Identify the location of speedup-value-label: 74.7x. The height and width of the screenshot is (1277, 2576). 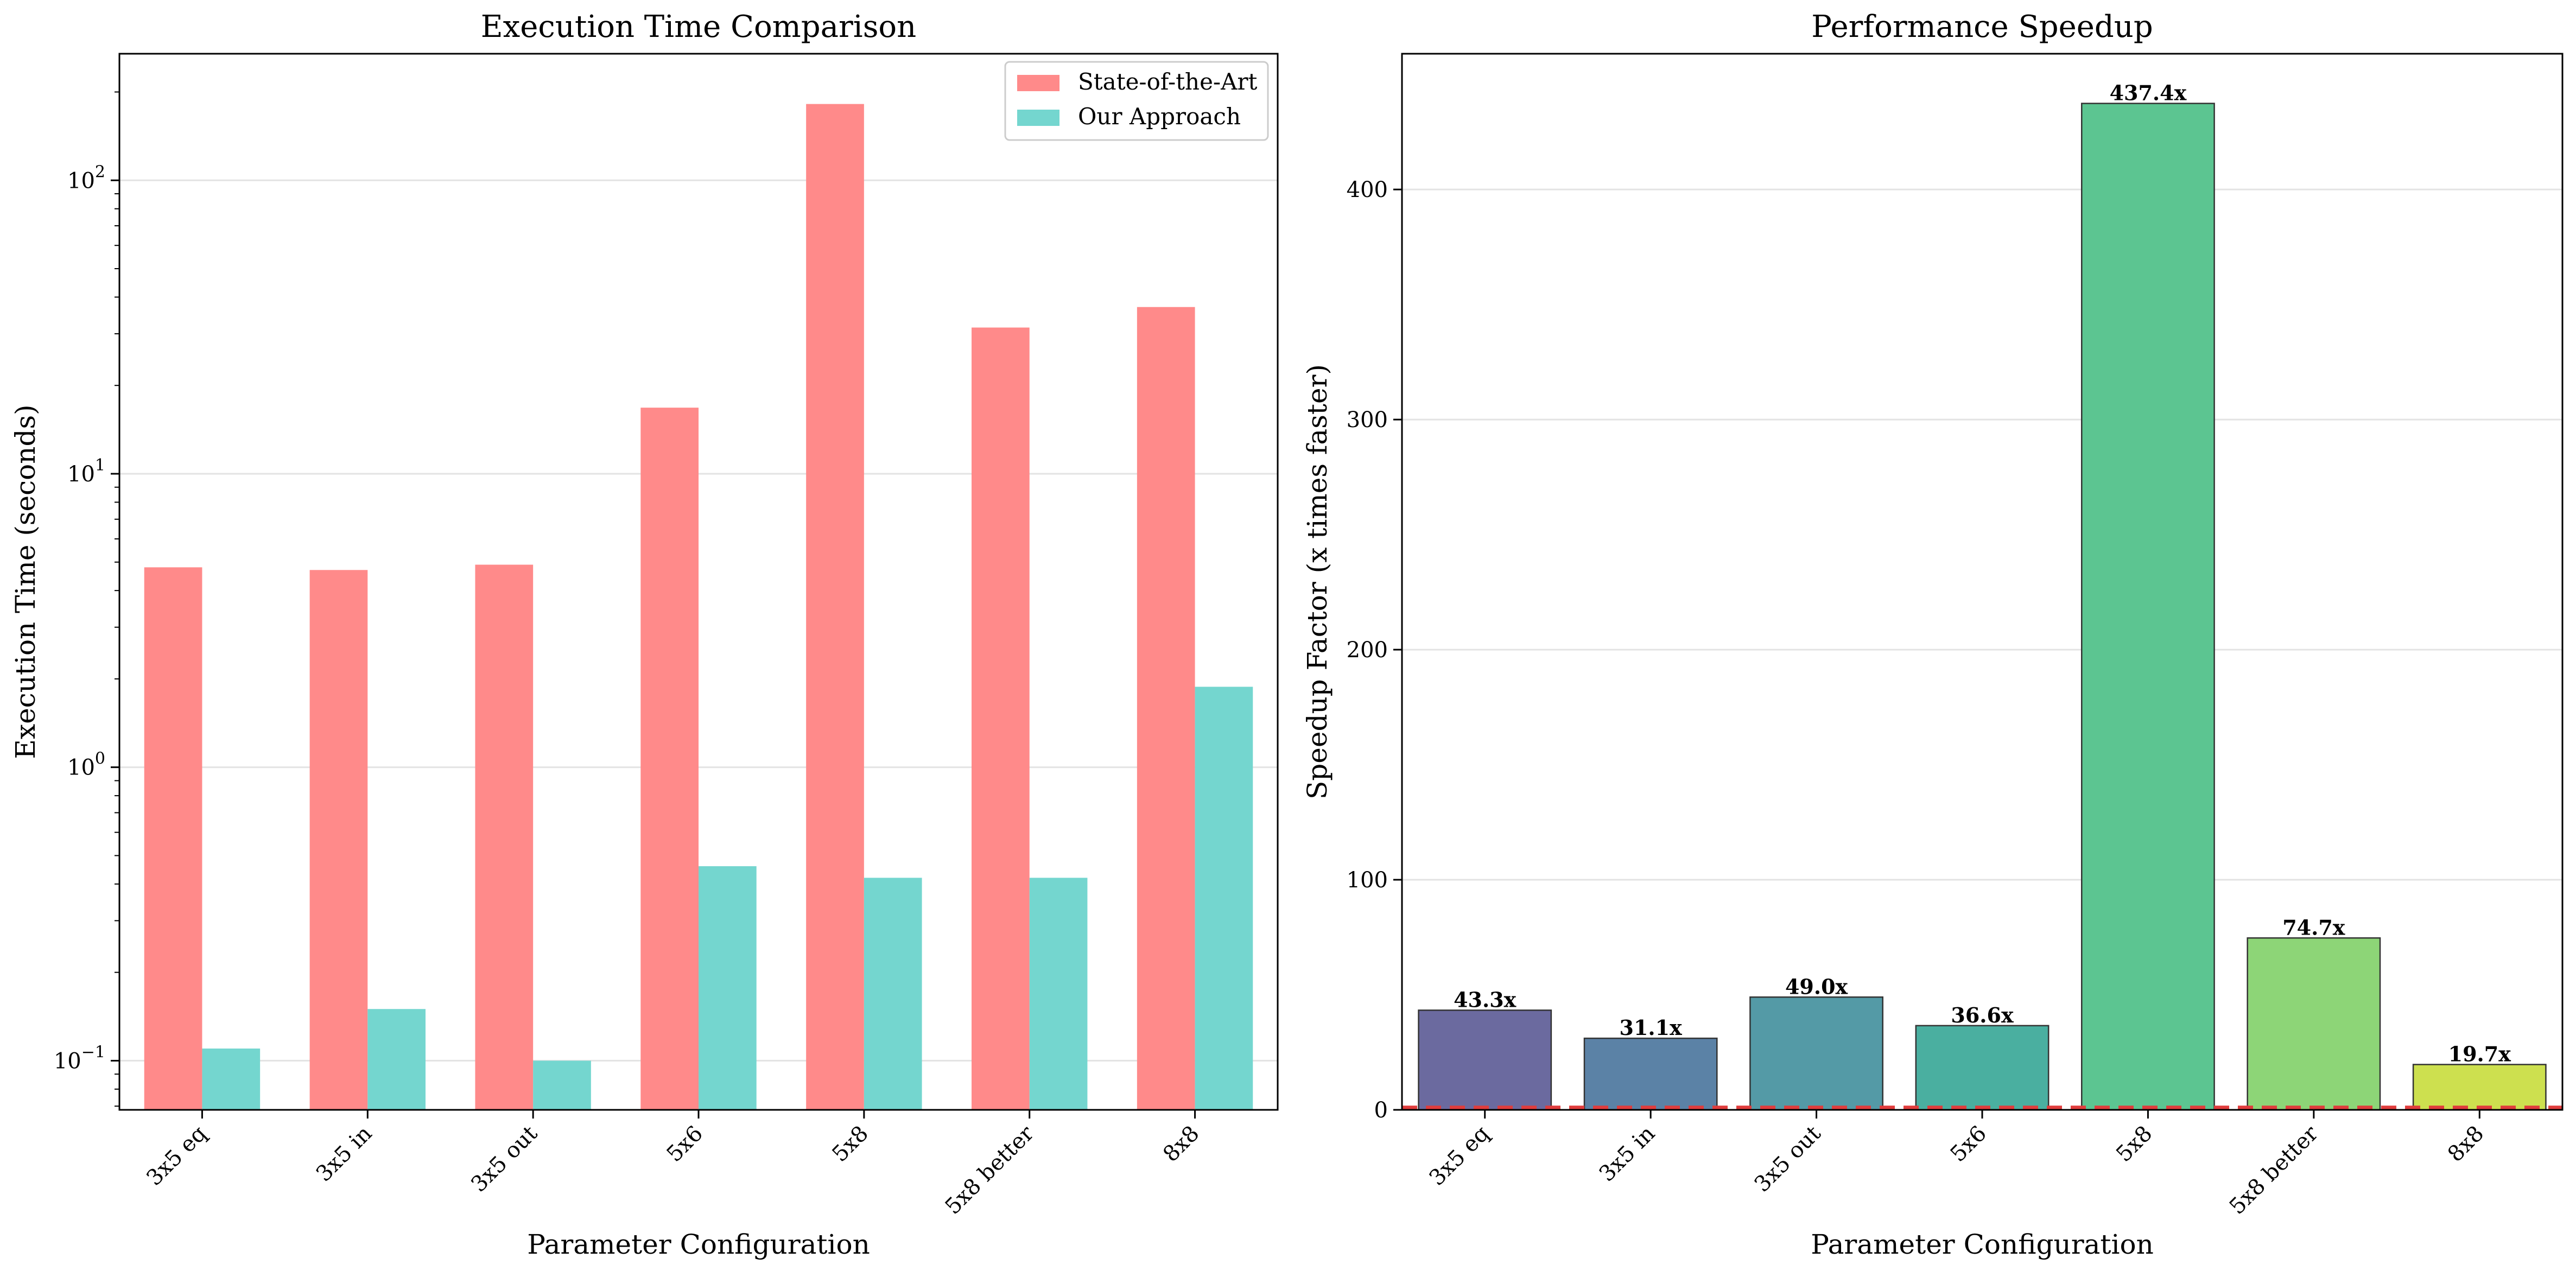
(2313, 927).